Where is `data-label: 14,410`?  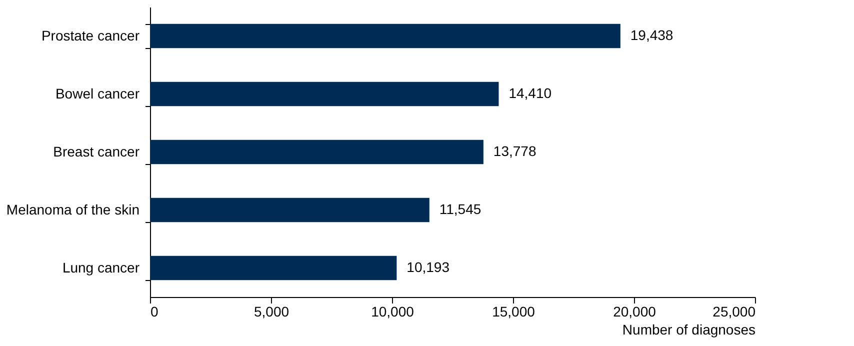 data-label: 14,410 is located at coordinates (530, 93).